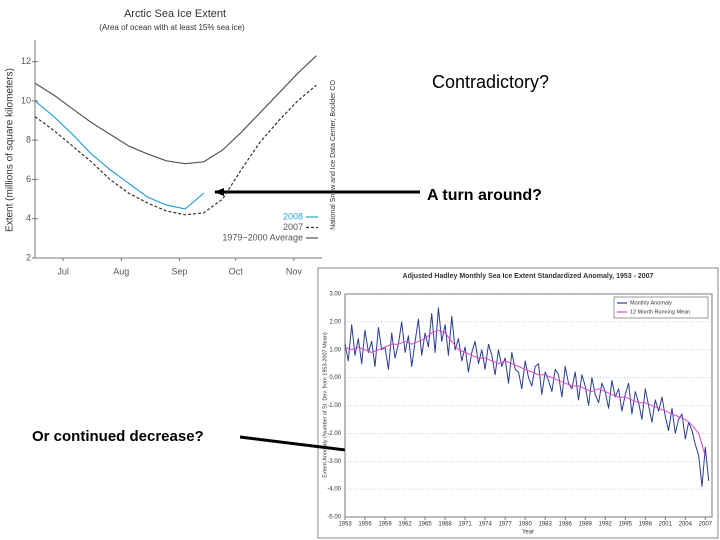  Describe the element at coordinates (293, 227) in the screenshot. I see `legend-label: 2007` at that location.